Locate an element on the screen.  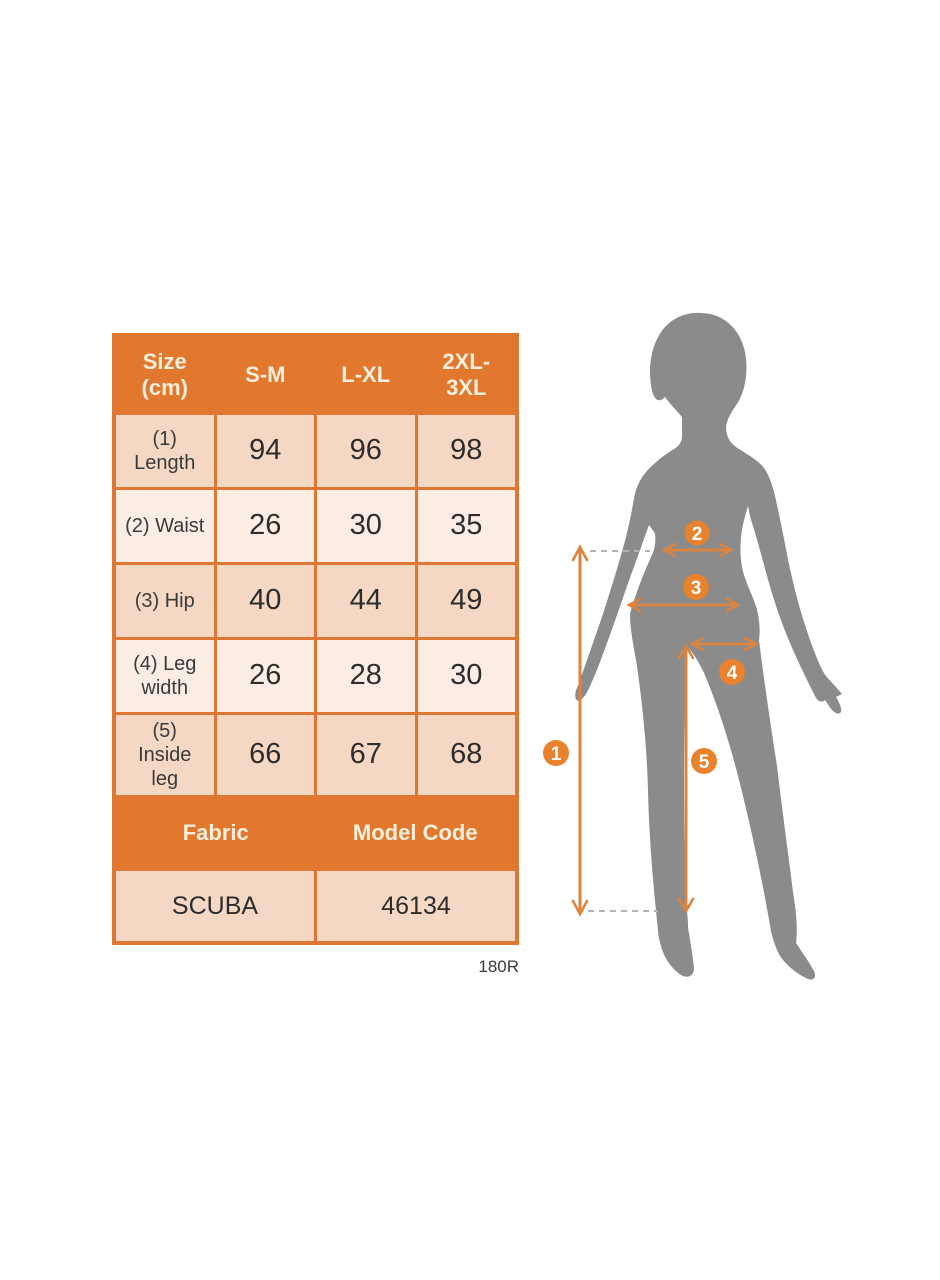
marker-3: 3 is located at coordinates (696, 587).